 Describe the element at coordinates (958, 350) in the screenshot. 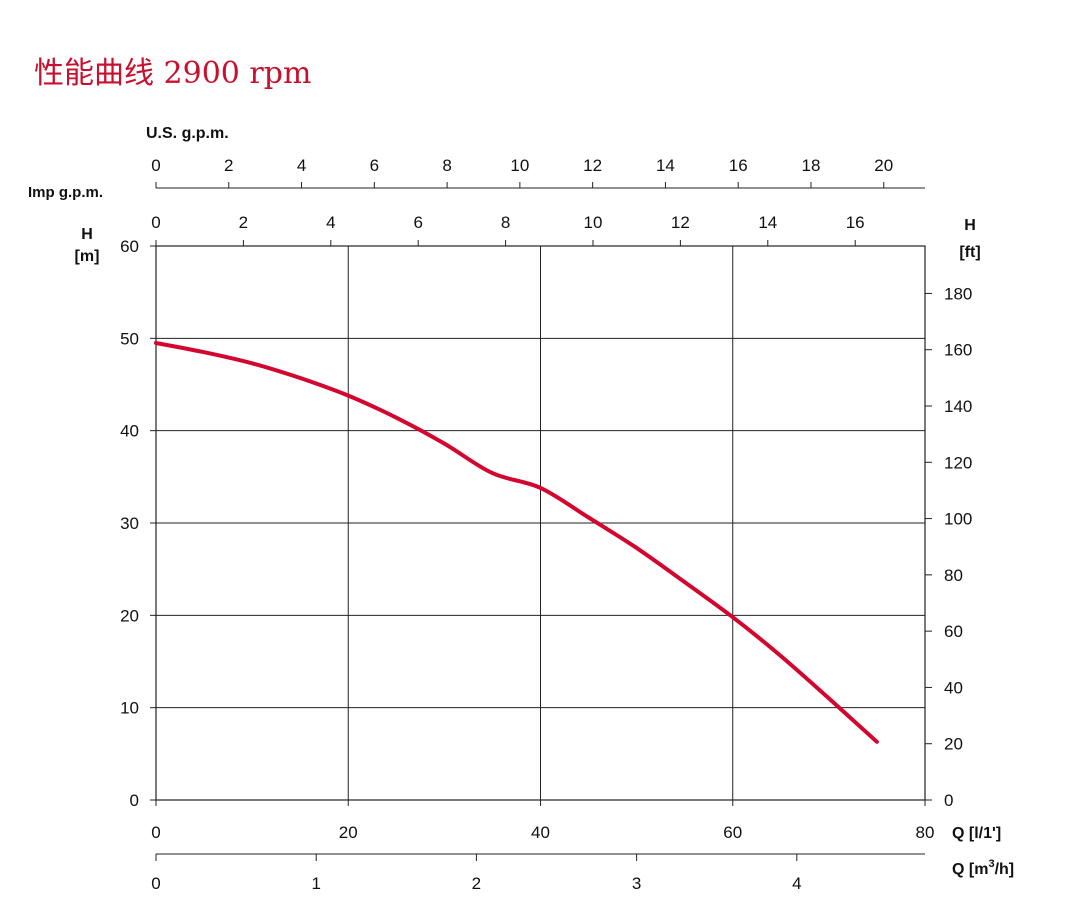

I see `y2-tick-label: 160` at that location.